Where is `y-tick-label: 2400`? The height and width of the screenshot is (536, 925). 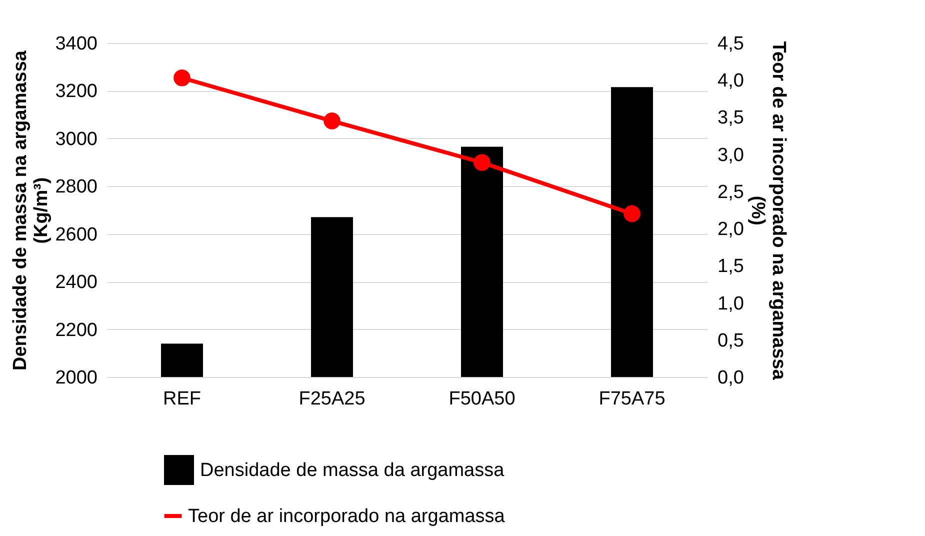 y-tick-label: 2400 is located at coordinates (76, 283).